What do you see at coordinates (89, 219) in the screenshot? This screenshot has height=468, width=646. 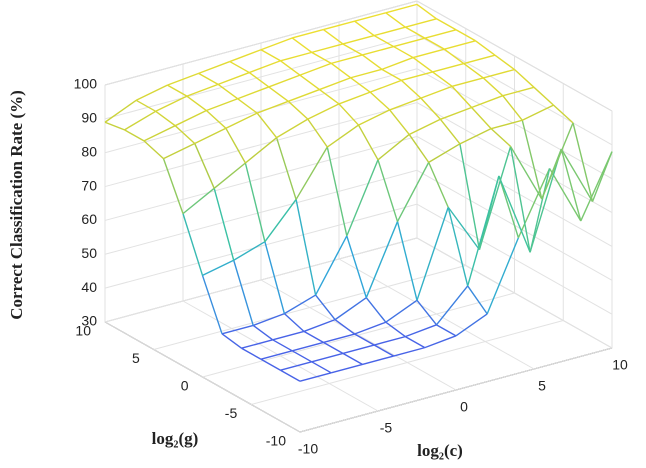 I see `z-tick-label: 60` at bounding box center [89, 219].